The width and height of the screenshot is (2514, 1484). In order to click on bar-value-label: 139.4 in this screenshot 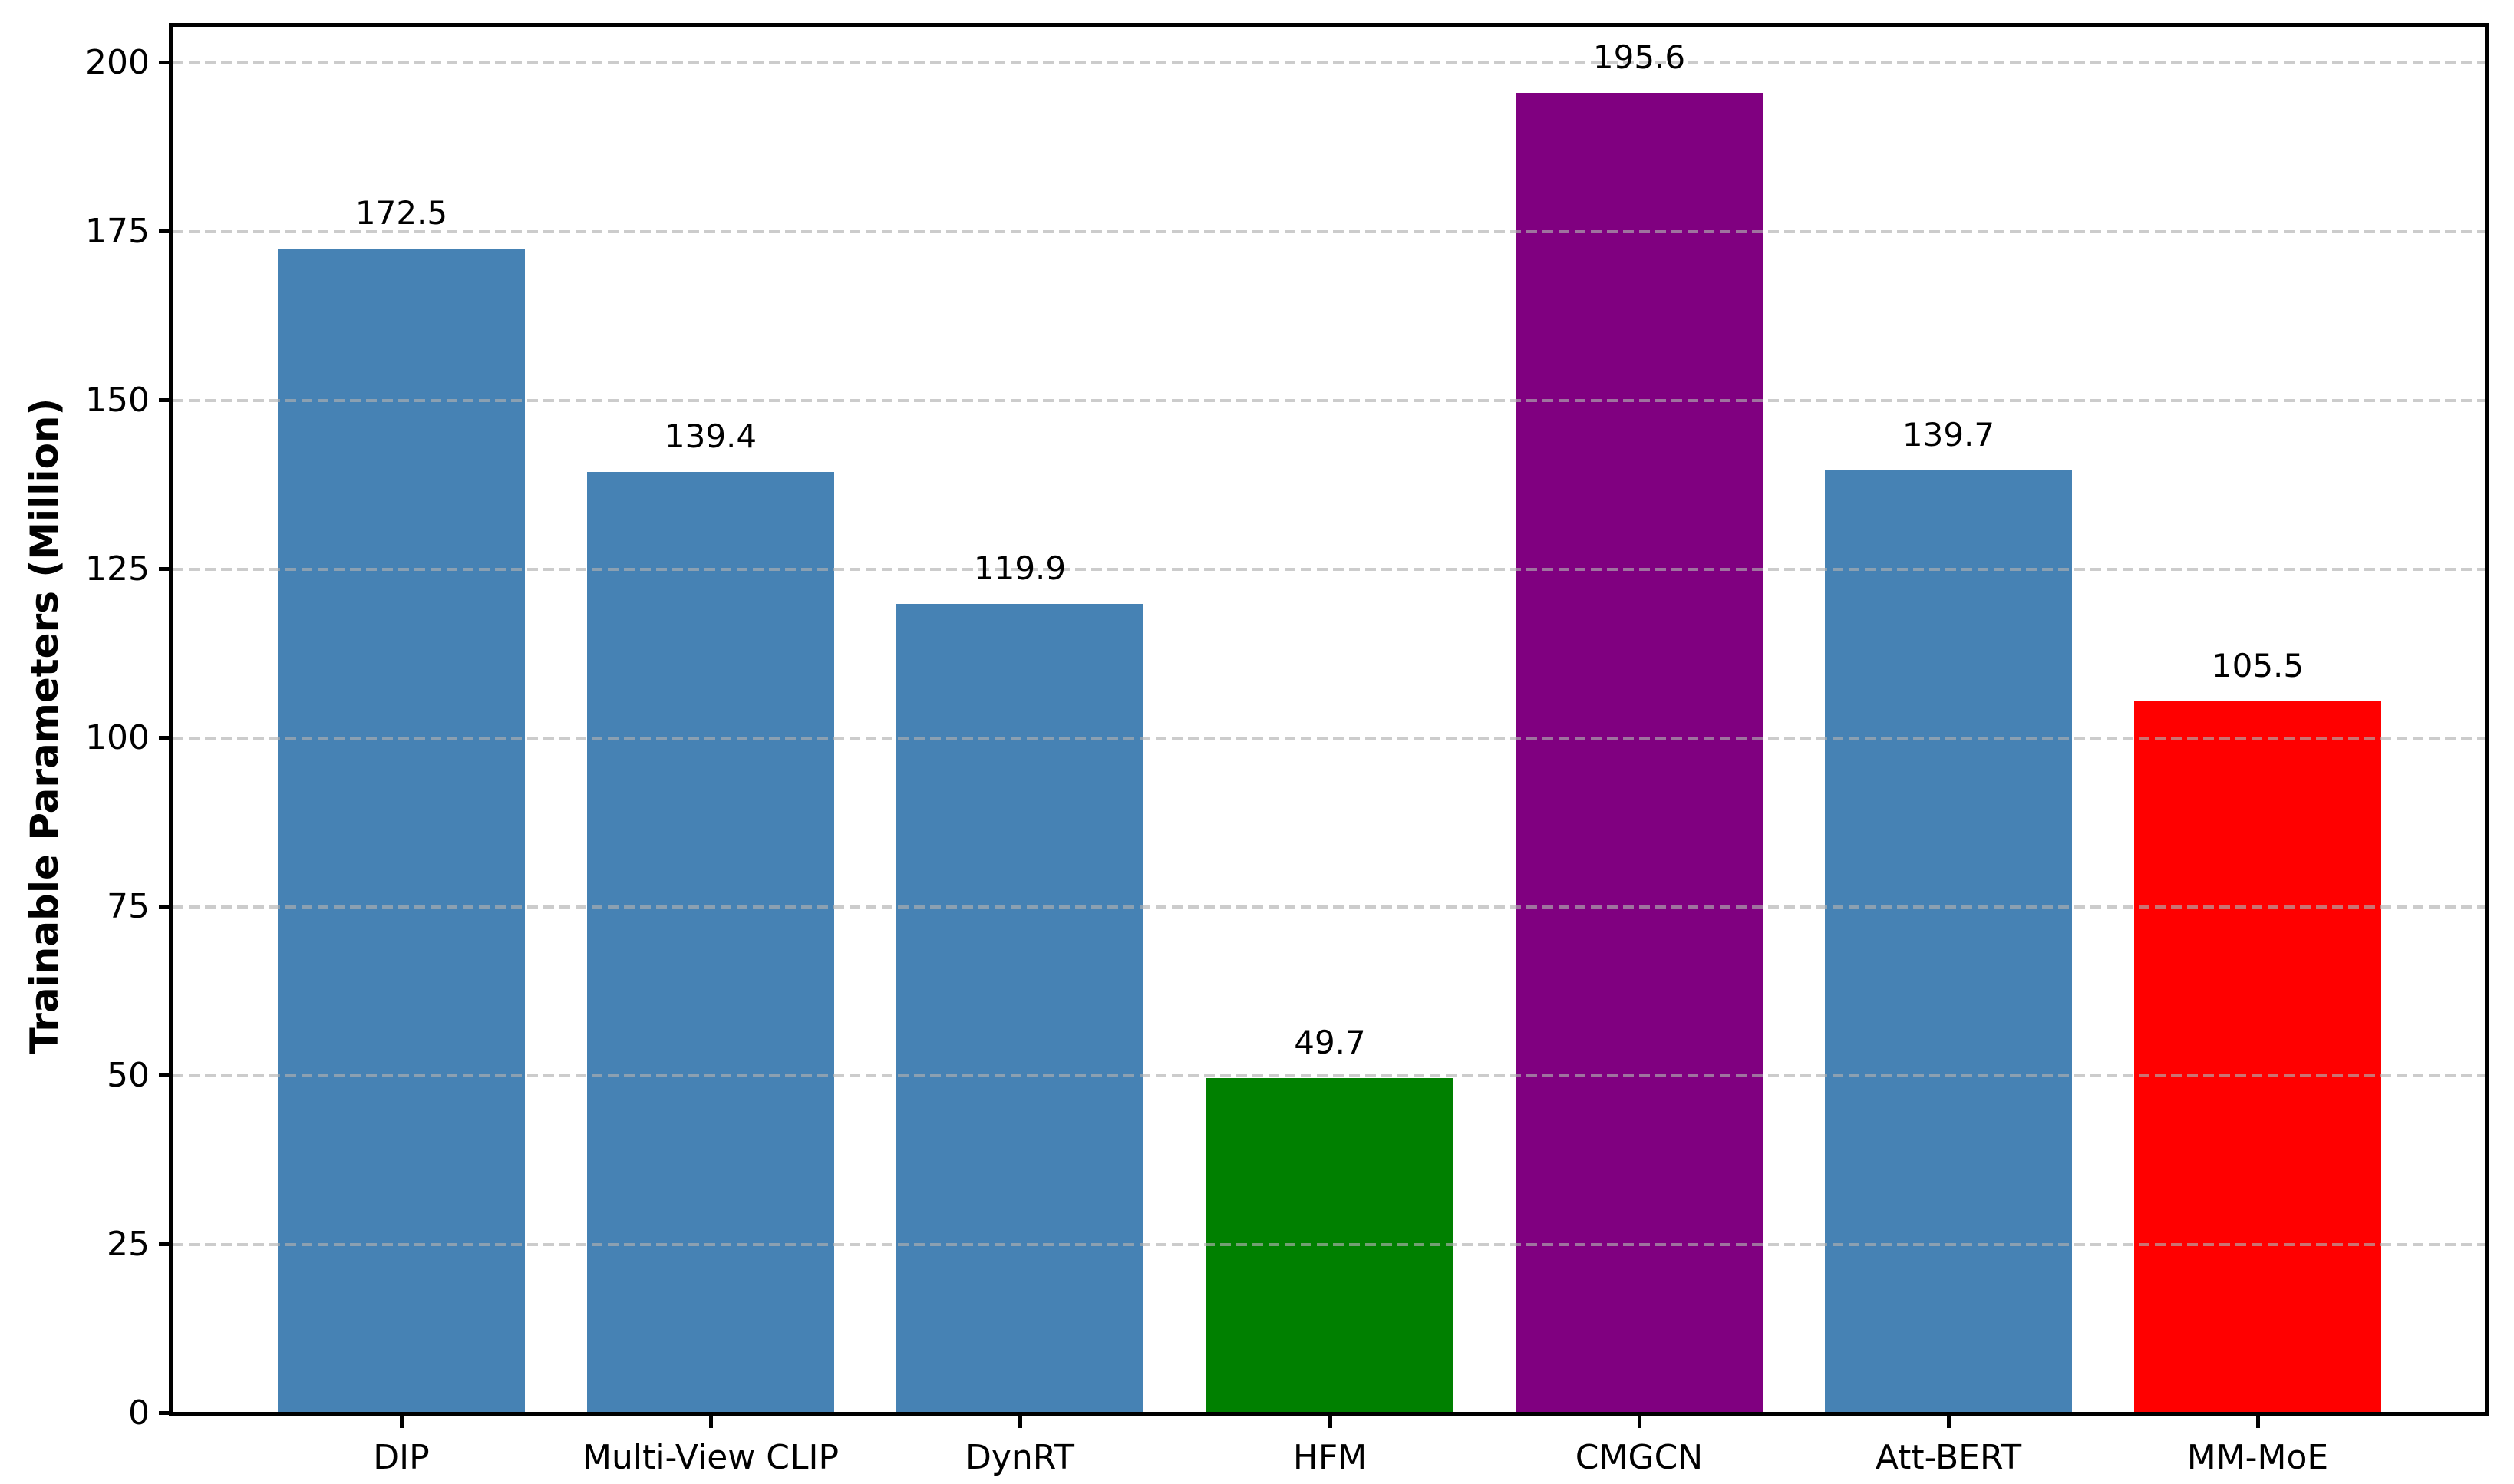, I will do `click(710, 436)`.